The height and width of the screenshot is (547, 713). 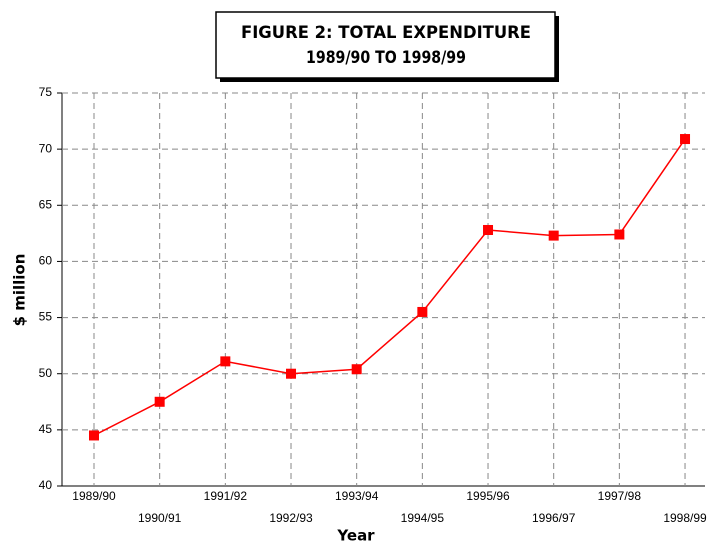 I want to click on y-tick-label: 45, so click(x=46, y=429).